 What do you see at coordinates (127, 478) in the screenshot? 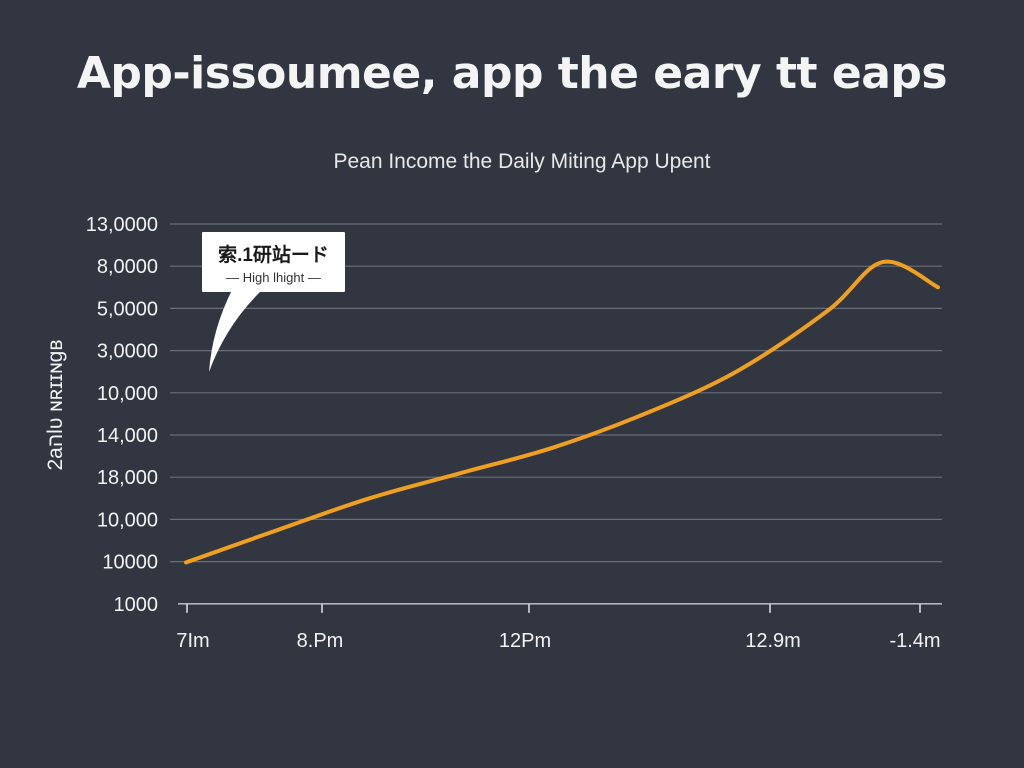
I see `y-tick-label: 18,000` at bounding box center [127, 478].